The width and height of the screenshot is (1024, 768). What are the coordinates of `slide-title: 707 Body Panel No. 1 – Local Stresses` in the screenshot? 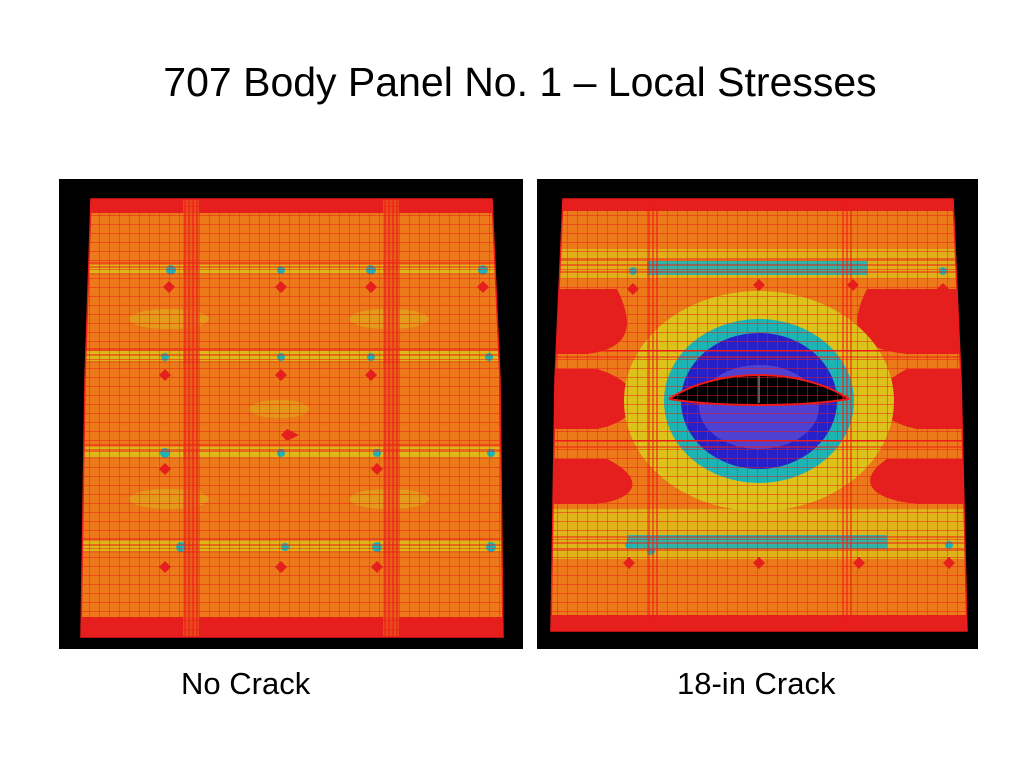 It's located at (520, 82).